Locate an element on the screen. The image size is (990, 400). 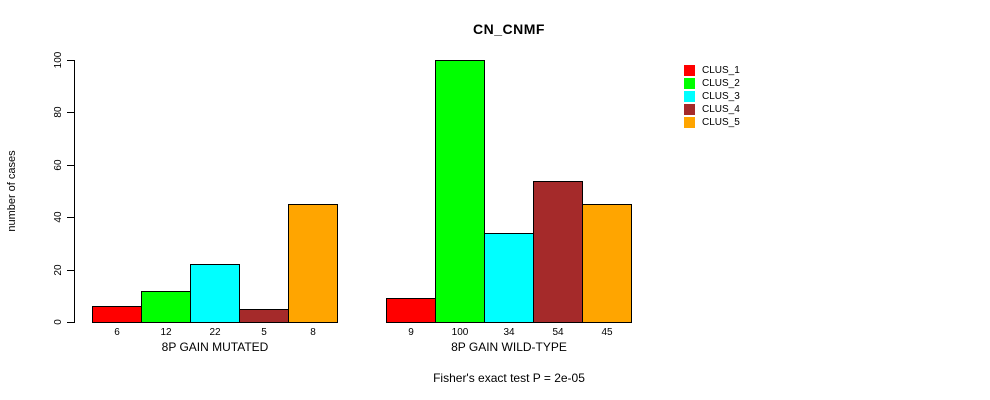
legend-item: CLUS_1 is located at coordinates (712, 70).